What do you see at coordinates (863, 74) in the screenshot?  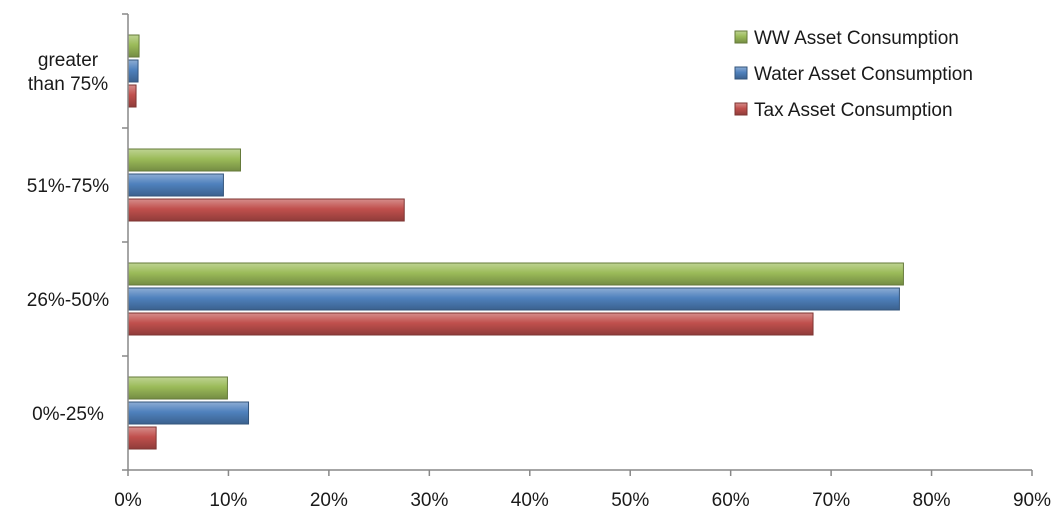 I see `legend-label: Water Asset Consumption` at bounding box center [863, 74].